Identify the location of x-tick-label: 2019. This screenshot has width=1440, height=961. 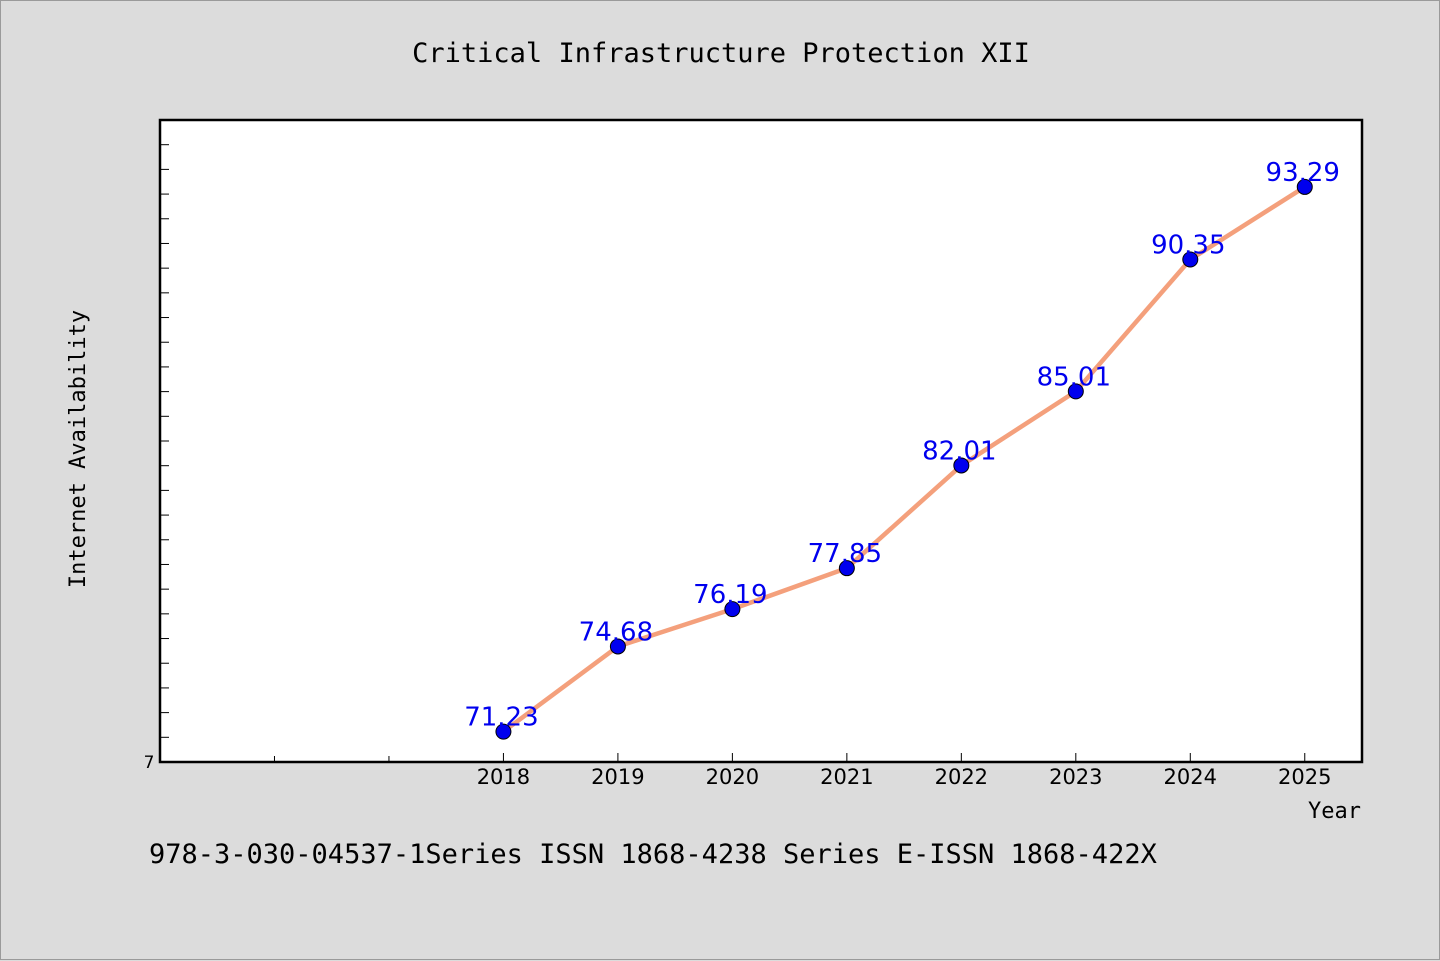
(617, 777).